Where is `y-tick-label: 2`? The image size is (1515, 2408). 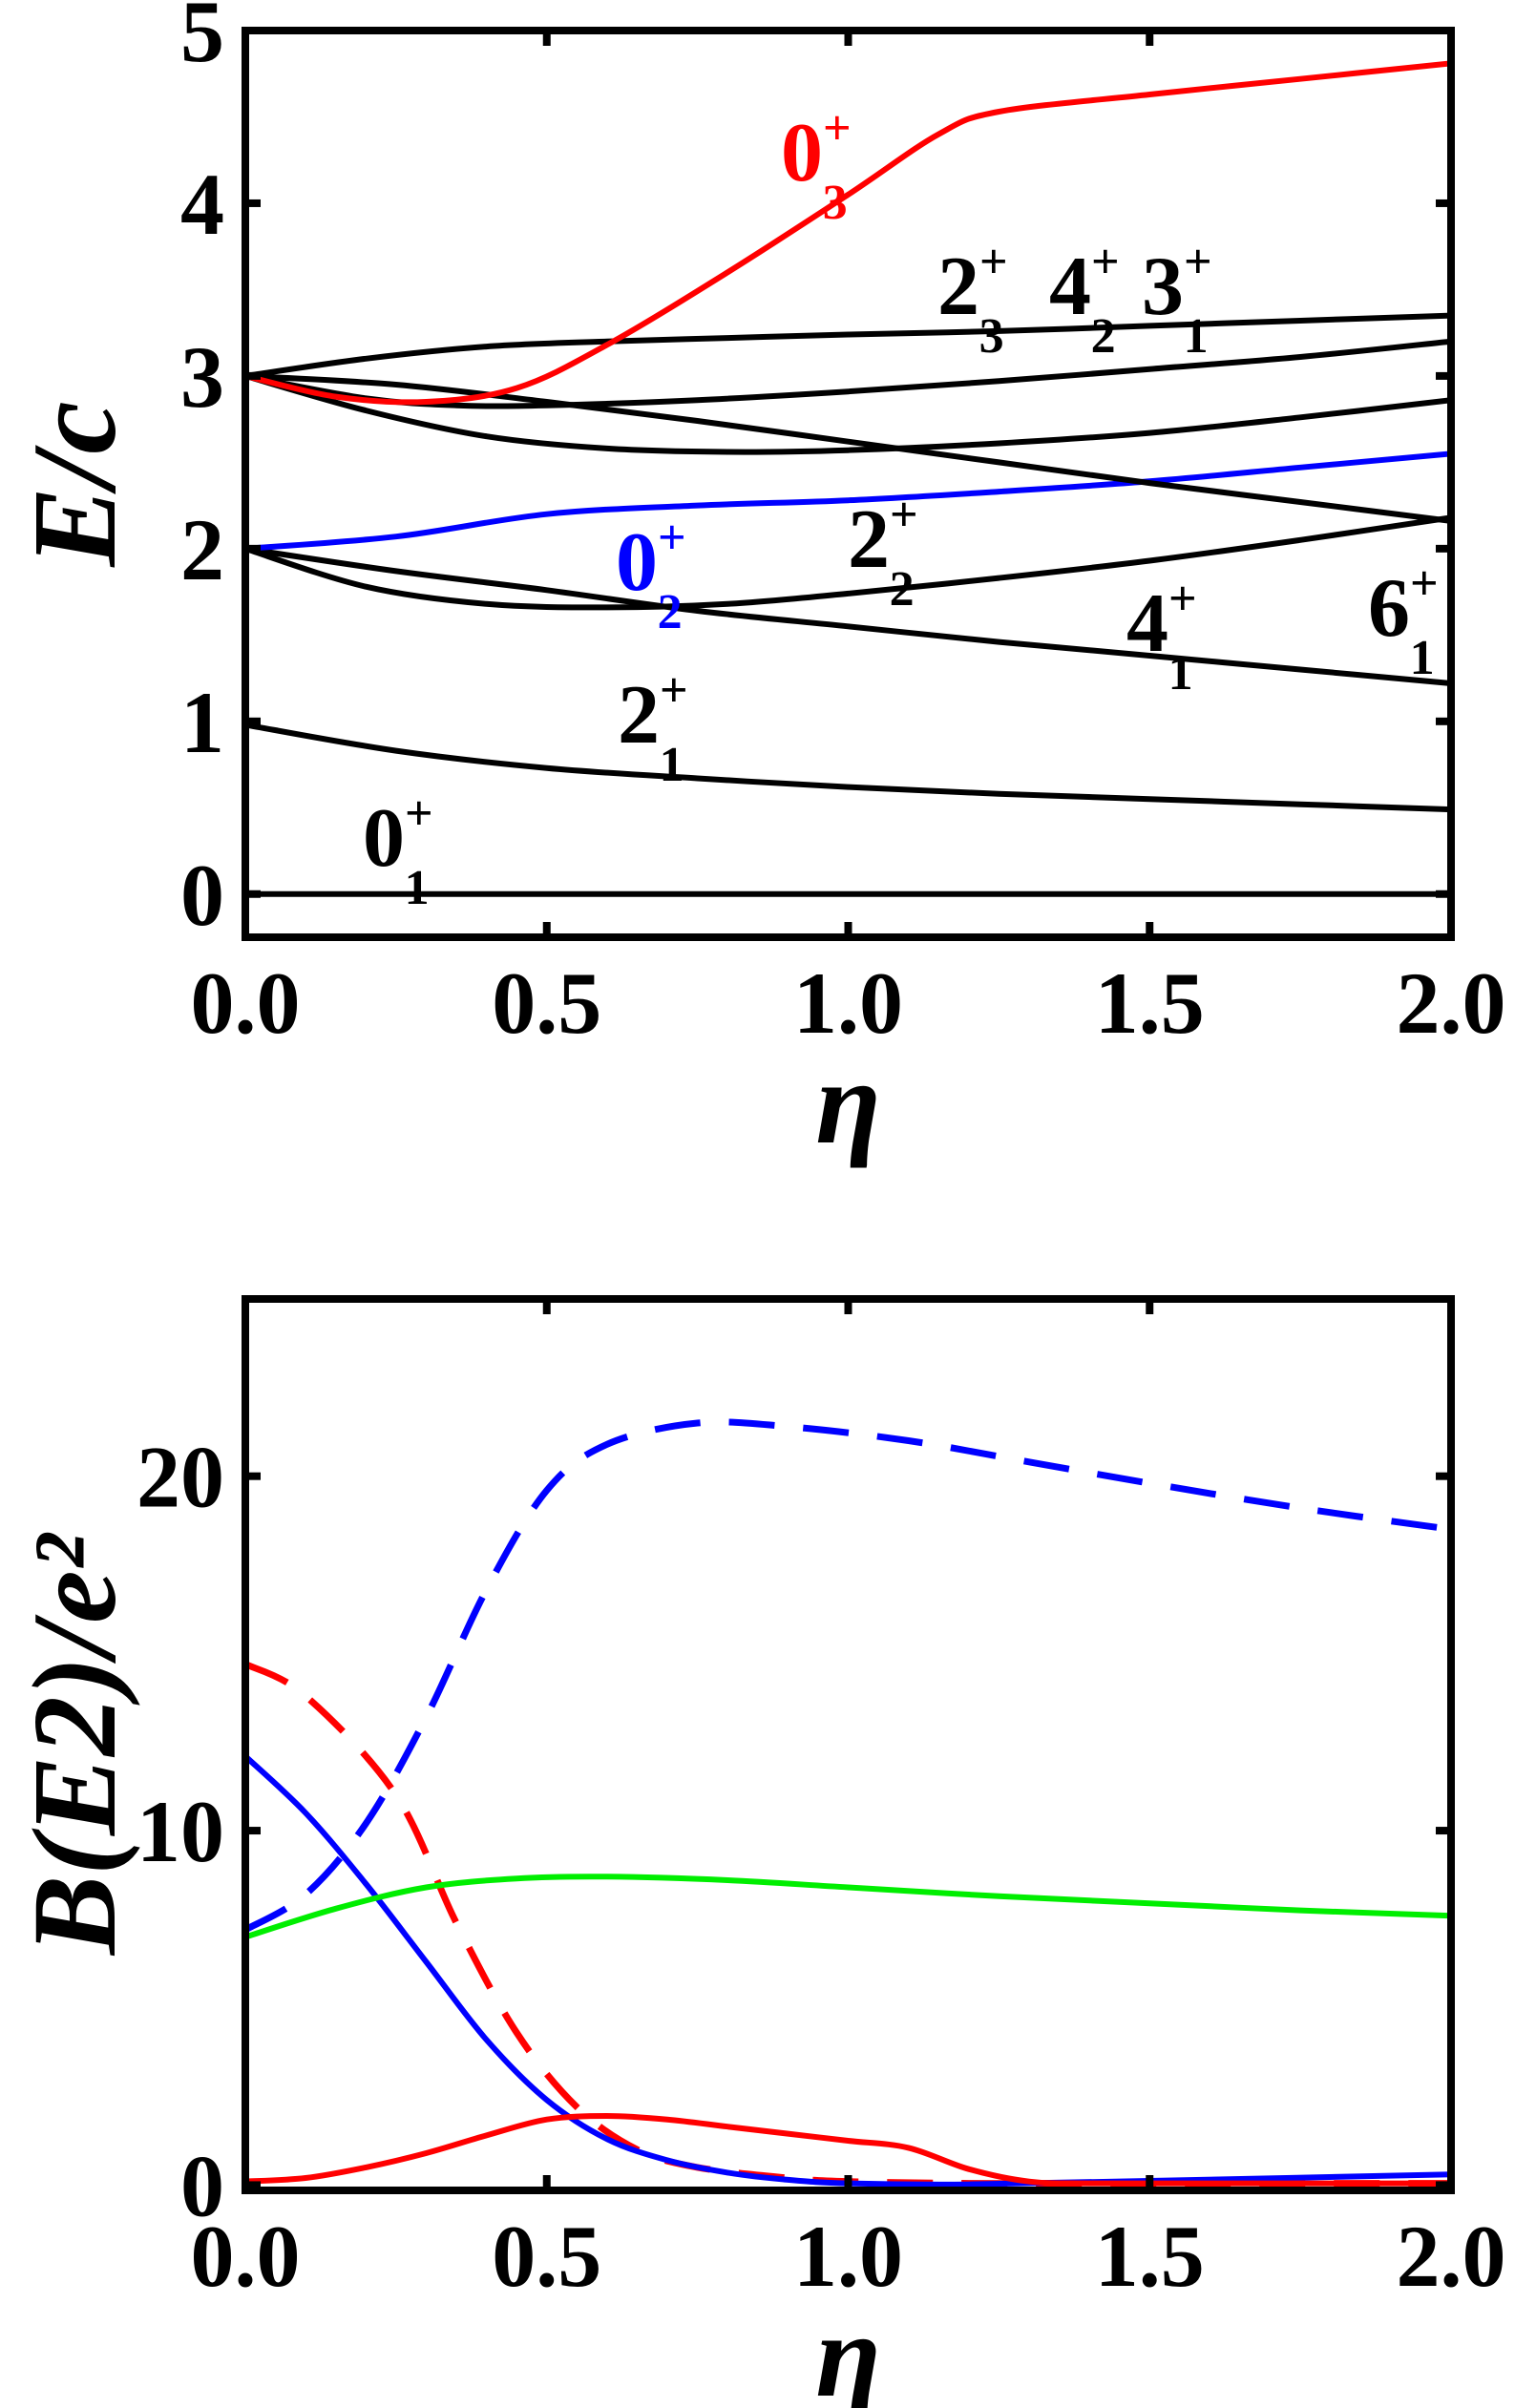 y-tick-label: 2 is located at coordinates (202, 549).